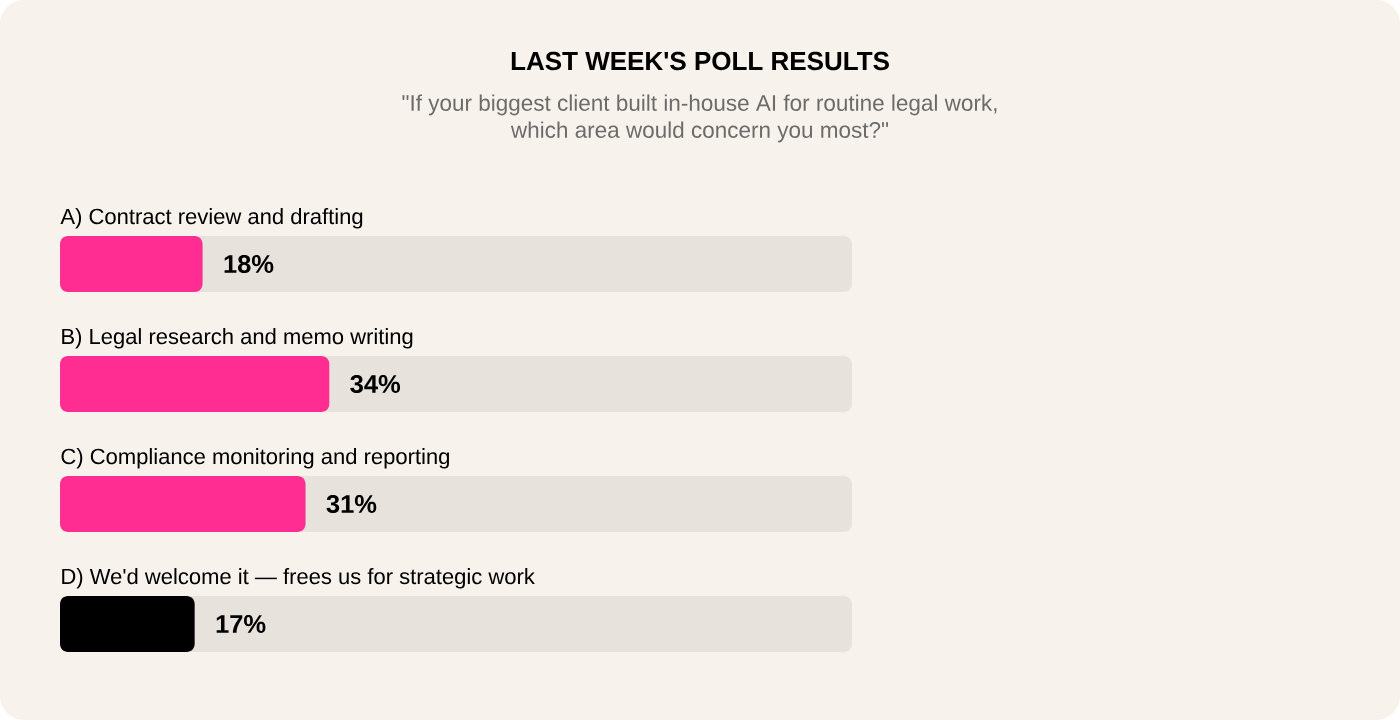 Image resolution: width=1400 pixels, height=720 pixels. Describe the element at coordinates (298, 578) in the screenshot. I see `y-tick-label: D) We'd welcome it — frees us for strategic work` at that location.